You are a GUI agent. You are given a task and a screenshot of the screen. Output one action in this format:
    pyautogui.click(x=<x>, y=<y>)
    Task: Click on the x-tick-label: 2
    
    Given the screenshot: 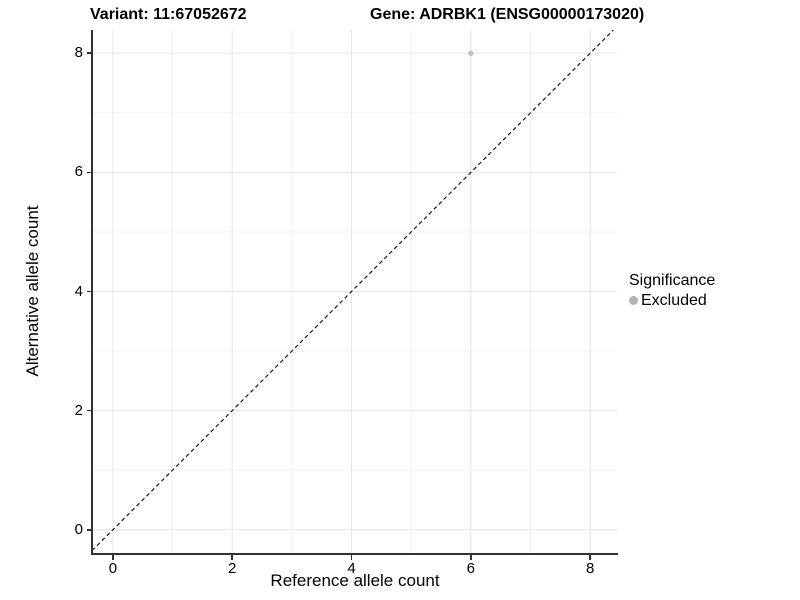 What is the action you would take?
    pyautogui.click(x=232, y=568)
    